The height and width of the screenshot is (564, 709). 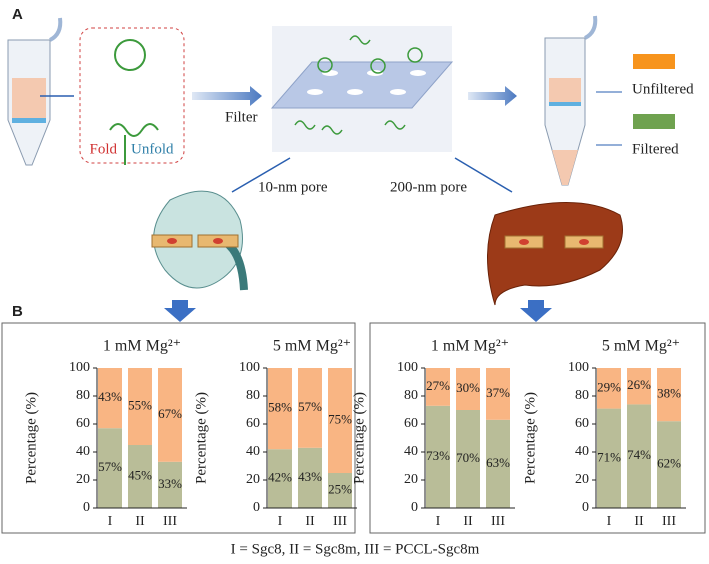 I want to click on value-label: 73%, so click(x=438, y=455).